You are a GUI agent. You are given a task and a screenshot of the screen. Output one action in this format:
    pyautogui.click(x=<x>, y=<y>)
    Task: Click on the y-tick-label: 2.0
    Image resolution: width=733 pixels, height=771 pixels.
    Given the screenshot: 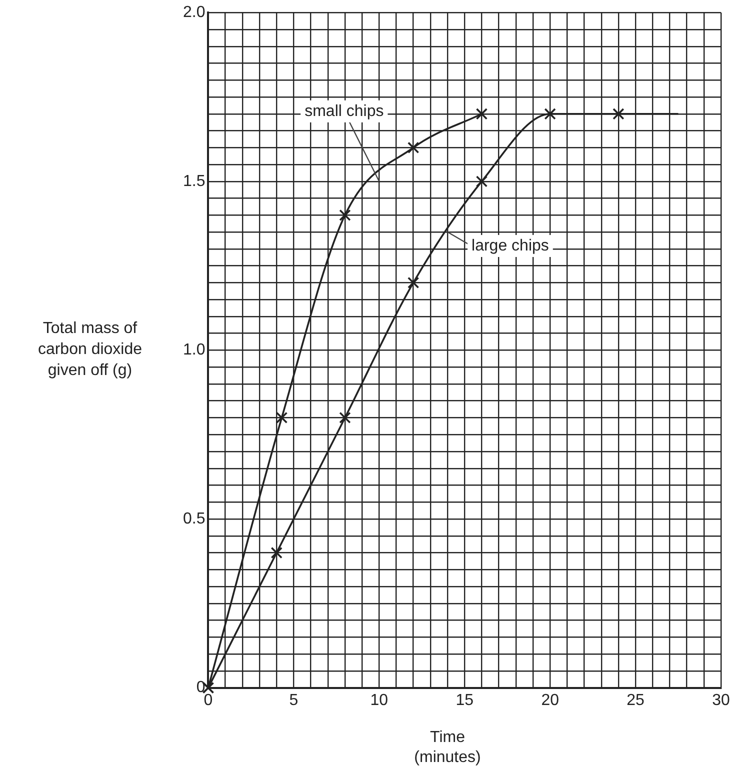 What is the action you would take?
    pyautogui.click(x=194, y=13)
    